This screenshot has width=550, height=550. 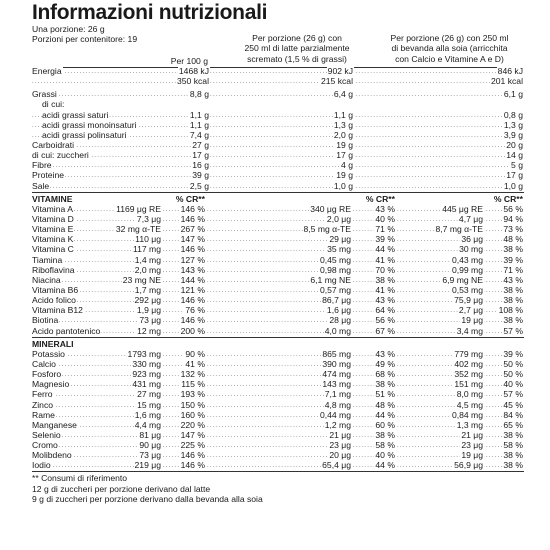 I want to click on value-soy: 6,9 mg NE, so click(x=462, y=279).